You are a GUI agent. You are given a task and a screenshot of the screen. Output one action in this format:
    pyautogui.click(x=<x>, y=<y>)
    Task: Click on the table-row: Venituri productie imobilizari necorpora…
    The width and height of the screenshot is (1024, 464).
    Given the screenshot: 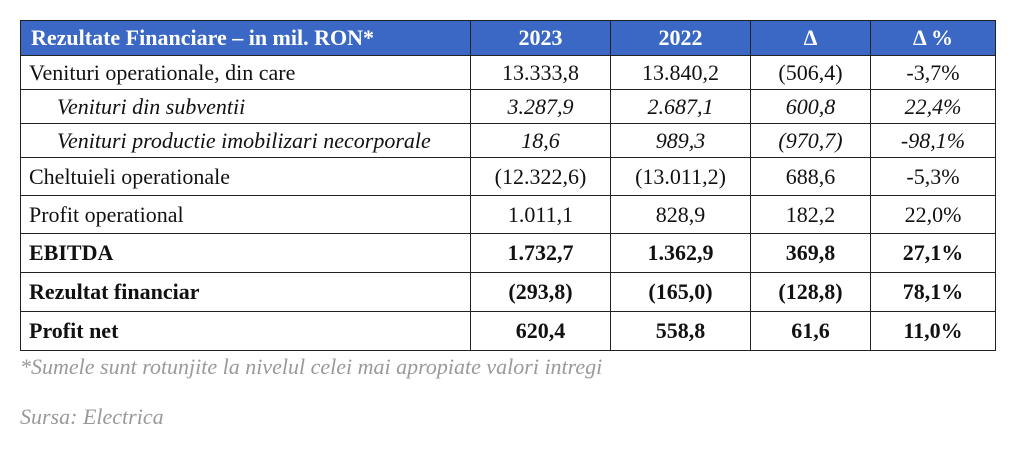 What is the action you would take?
    pyautogui.click(x=508, y=140)
    